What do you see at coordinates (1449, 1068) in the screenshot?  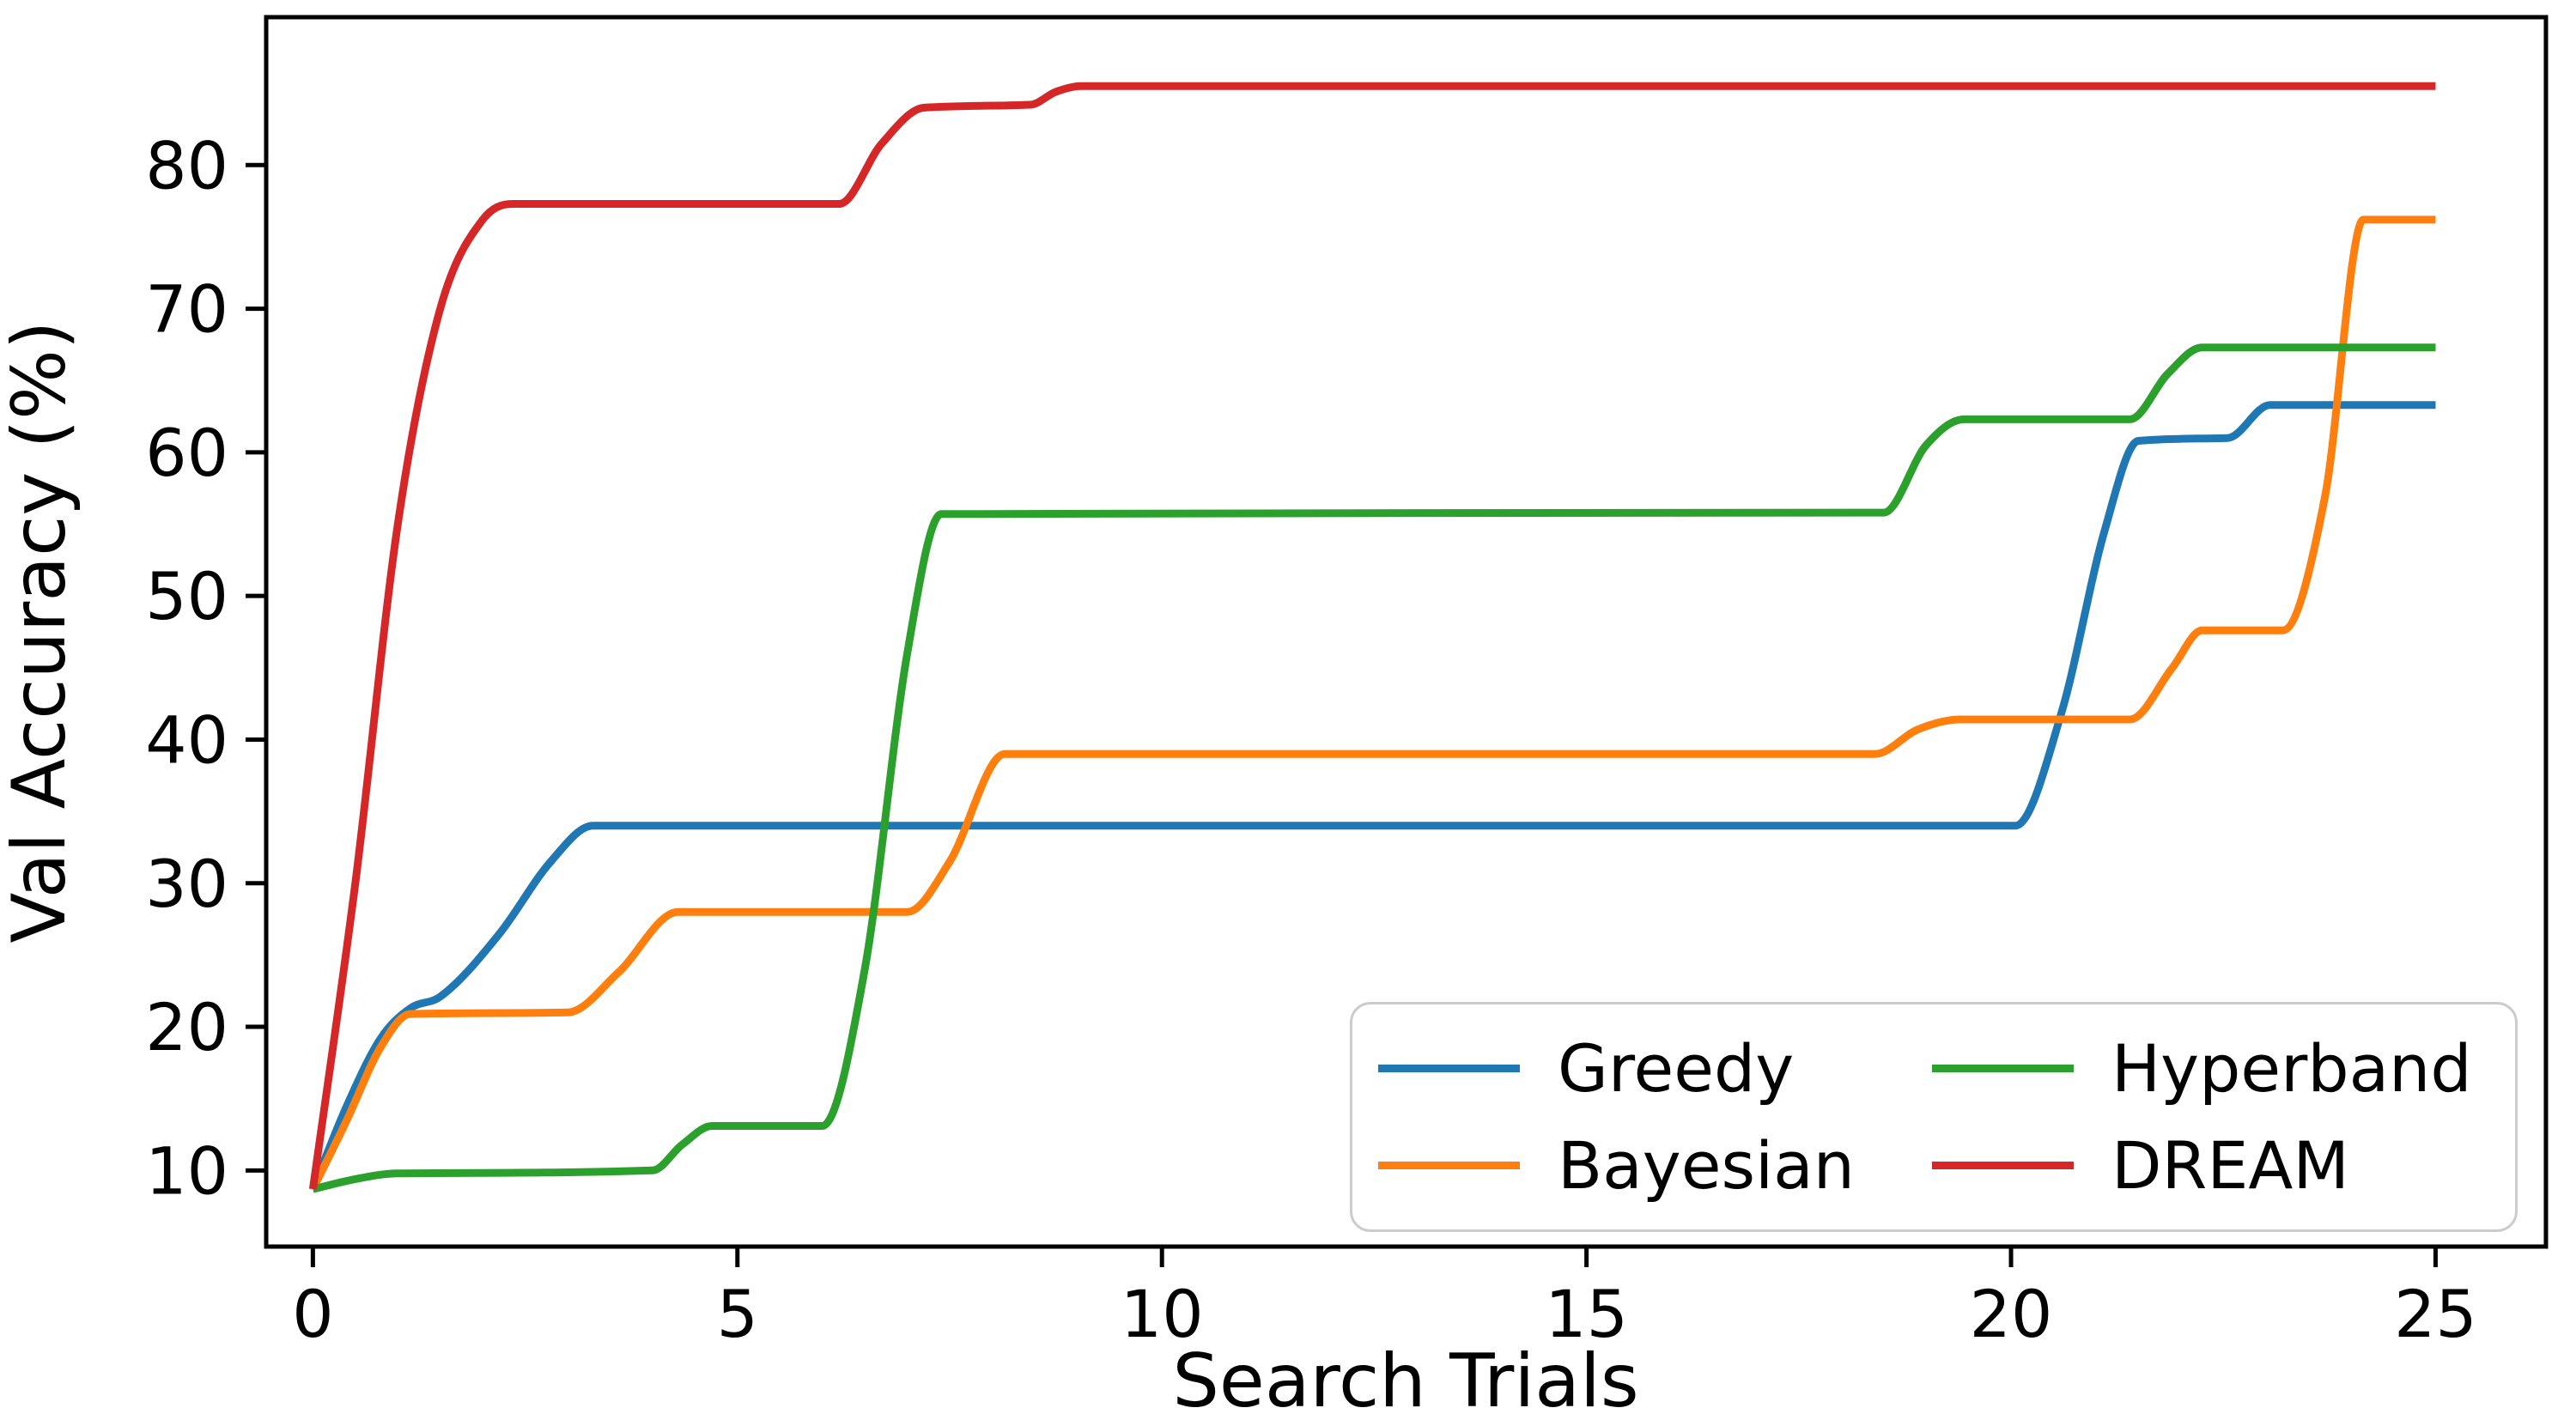 I see `legend-swatch-greedy` at bounding box center [1449, 1068].